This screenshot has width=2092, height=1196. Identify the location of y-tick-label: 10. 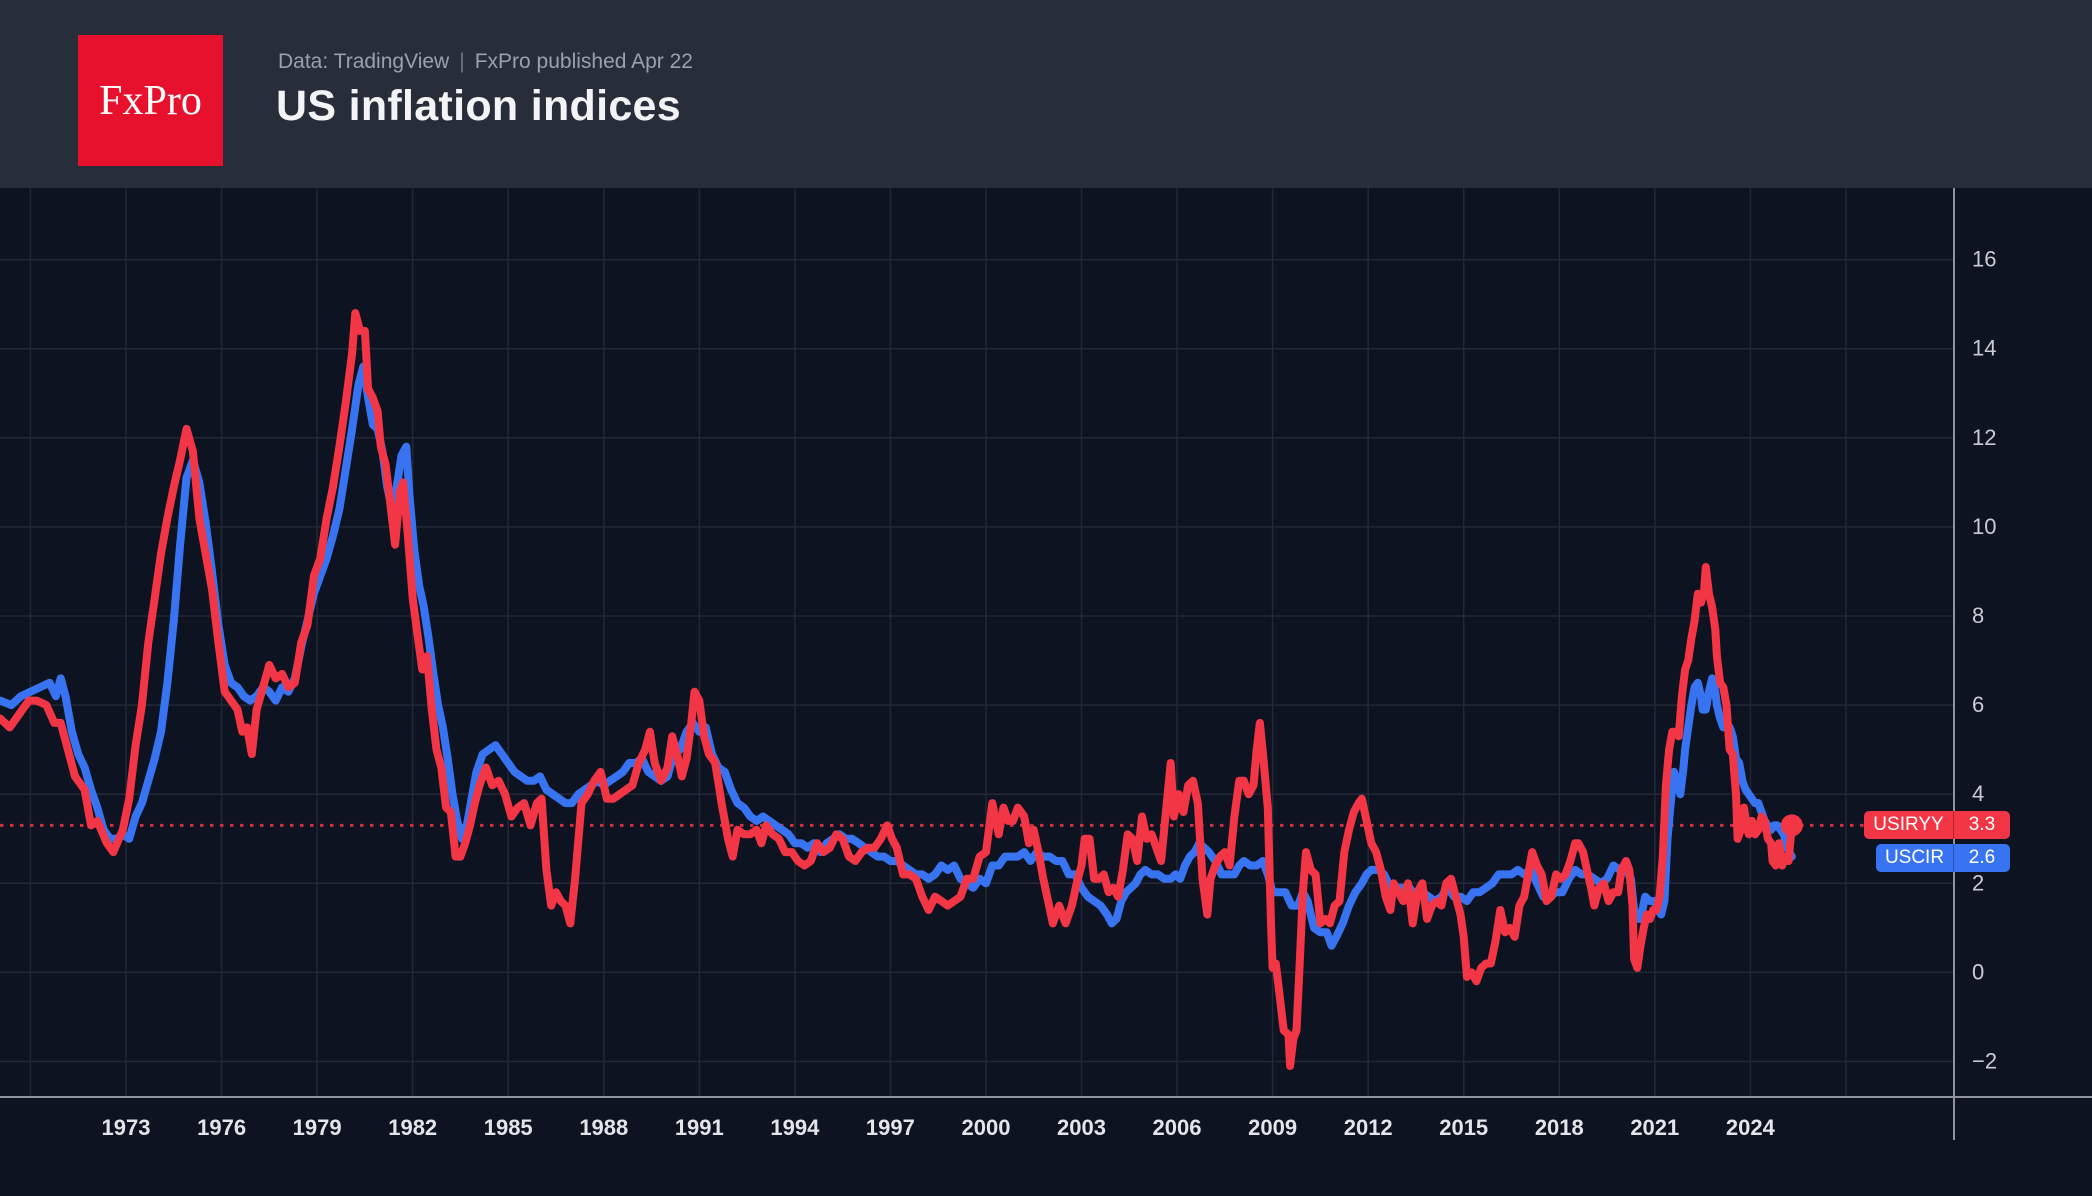
(1984, 526).